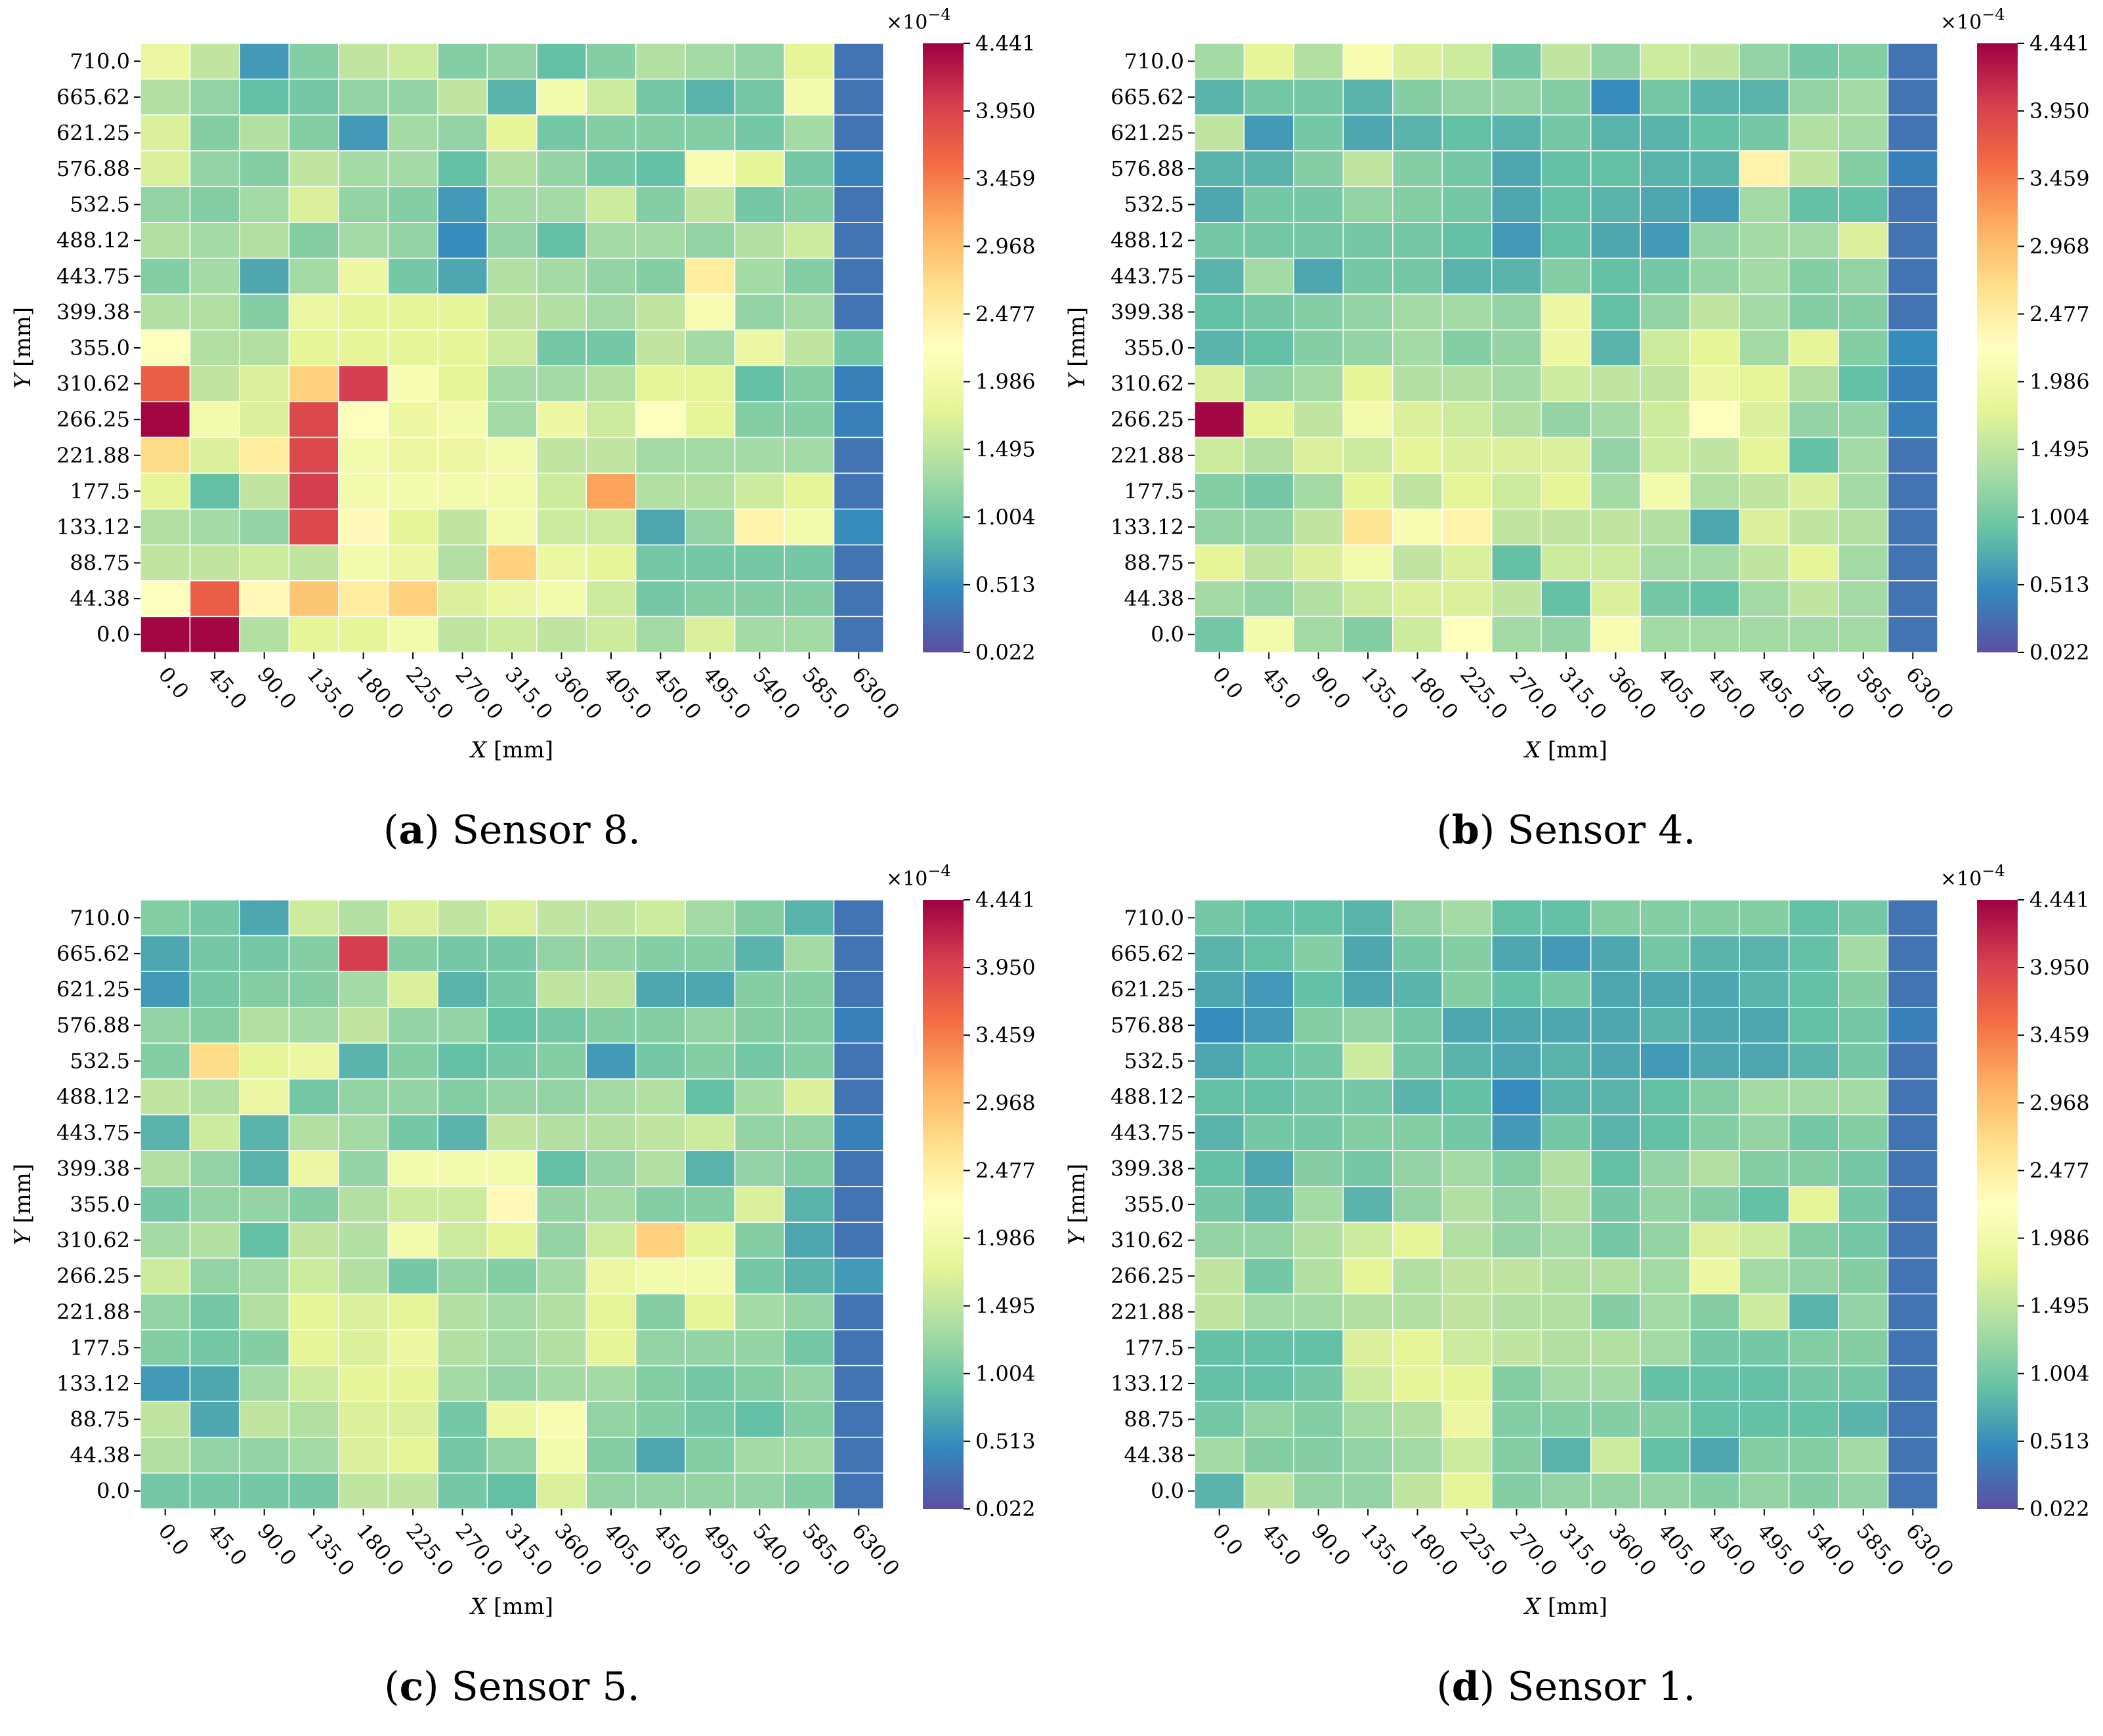 This screenshot has width=2103, height=1736. I want to click on x-tick-label: 180.0, so click(380, 1550).